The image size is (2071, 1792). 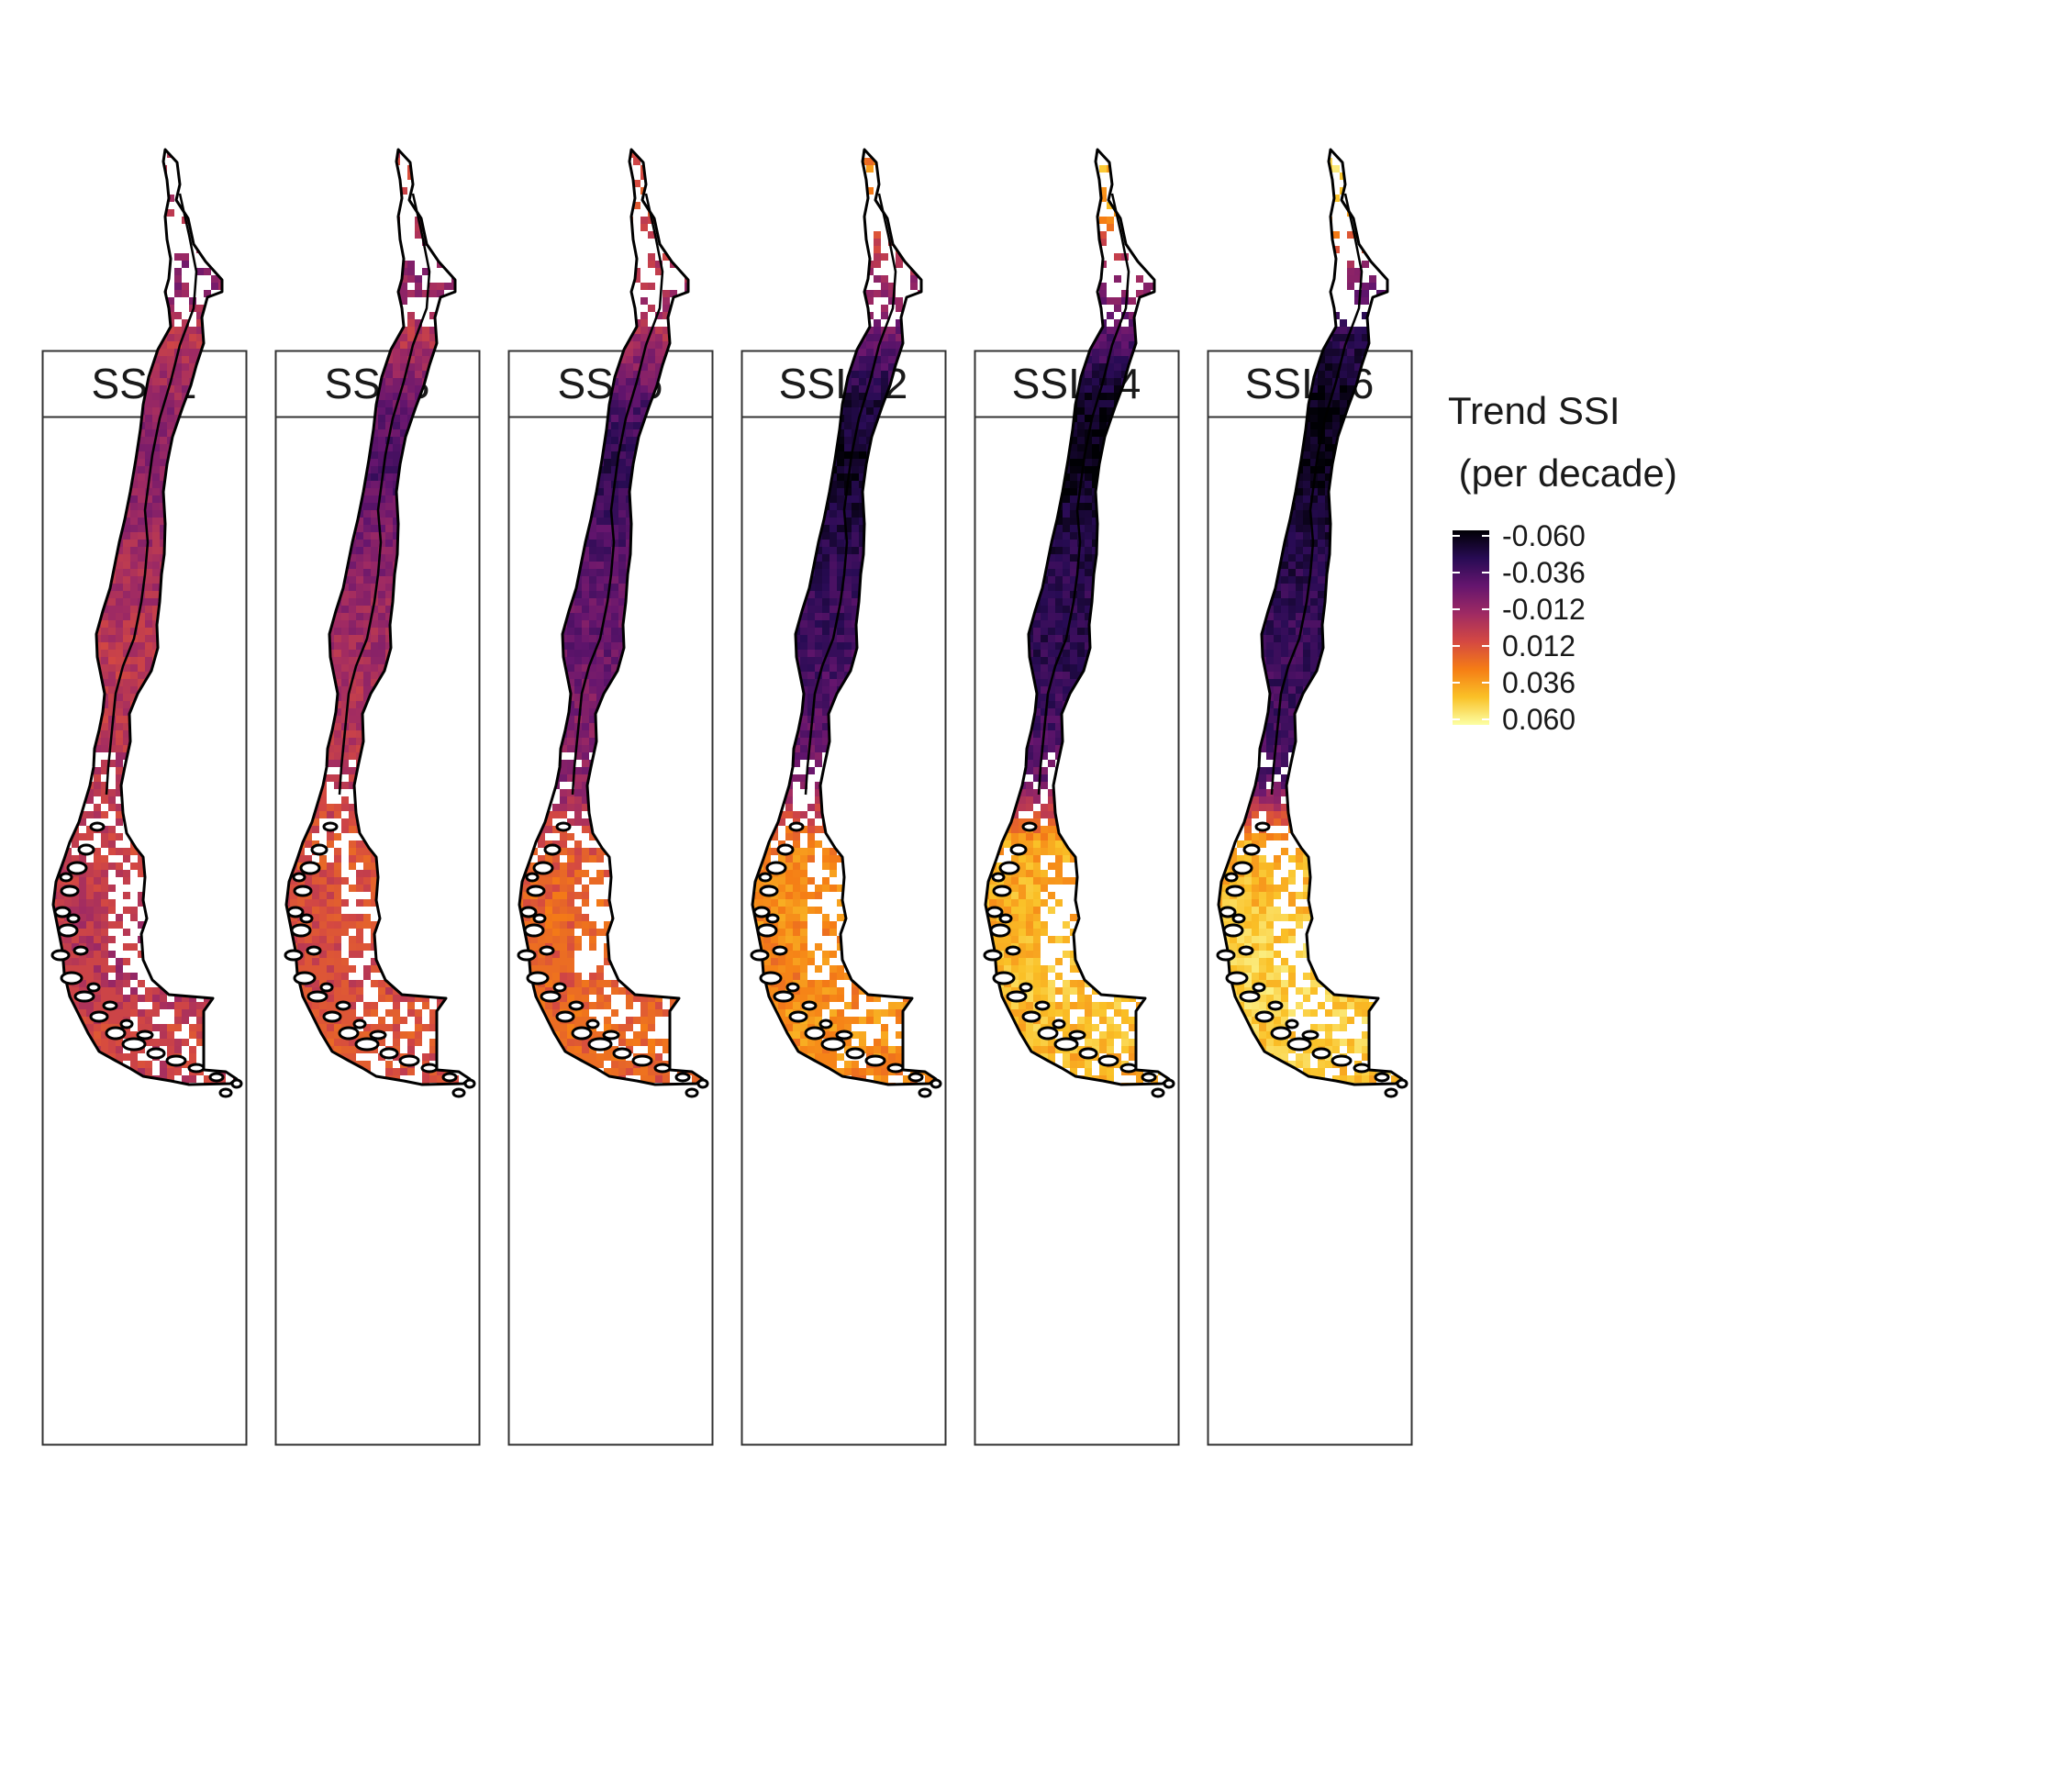 I want to click on legend-title-line2: (per decade), so click(x=1562, y=473).